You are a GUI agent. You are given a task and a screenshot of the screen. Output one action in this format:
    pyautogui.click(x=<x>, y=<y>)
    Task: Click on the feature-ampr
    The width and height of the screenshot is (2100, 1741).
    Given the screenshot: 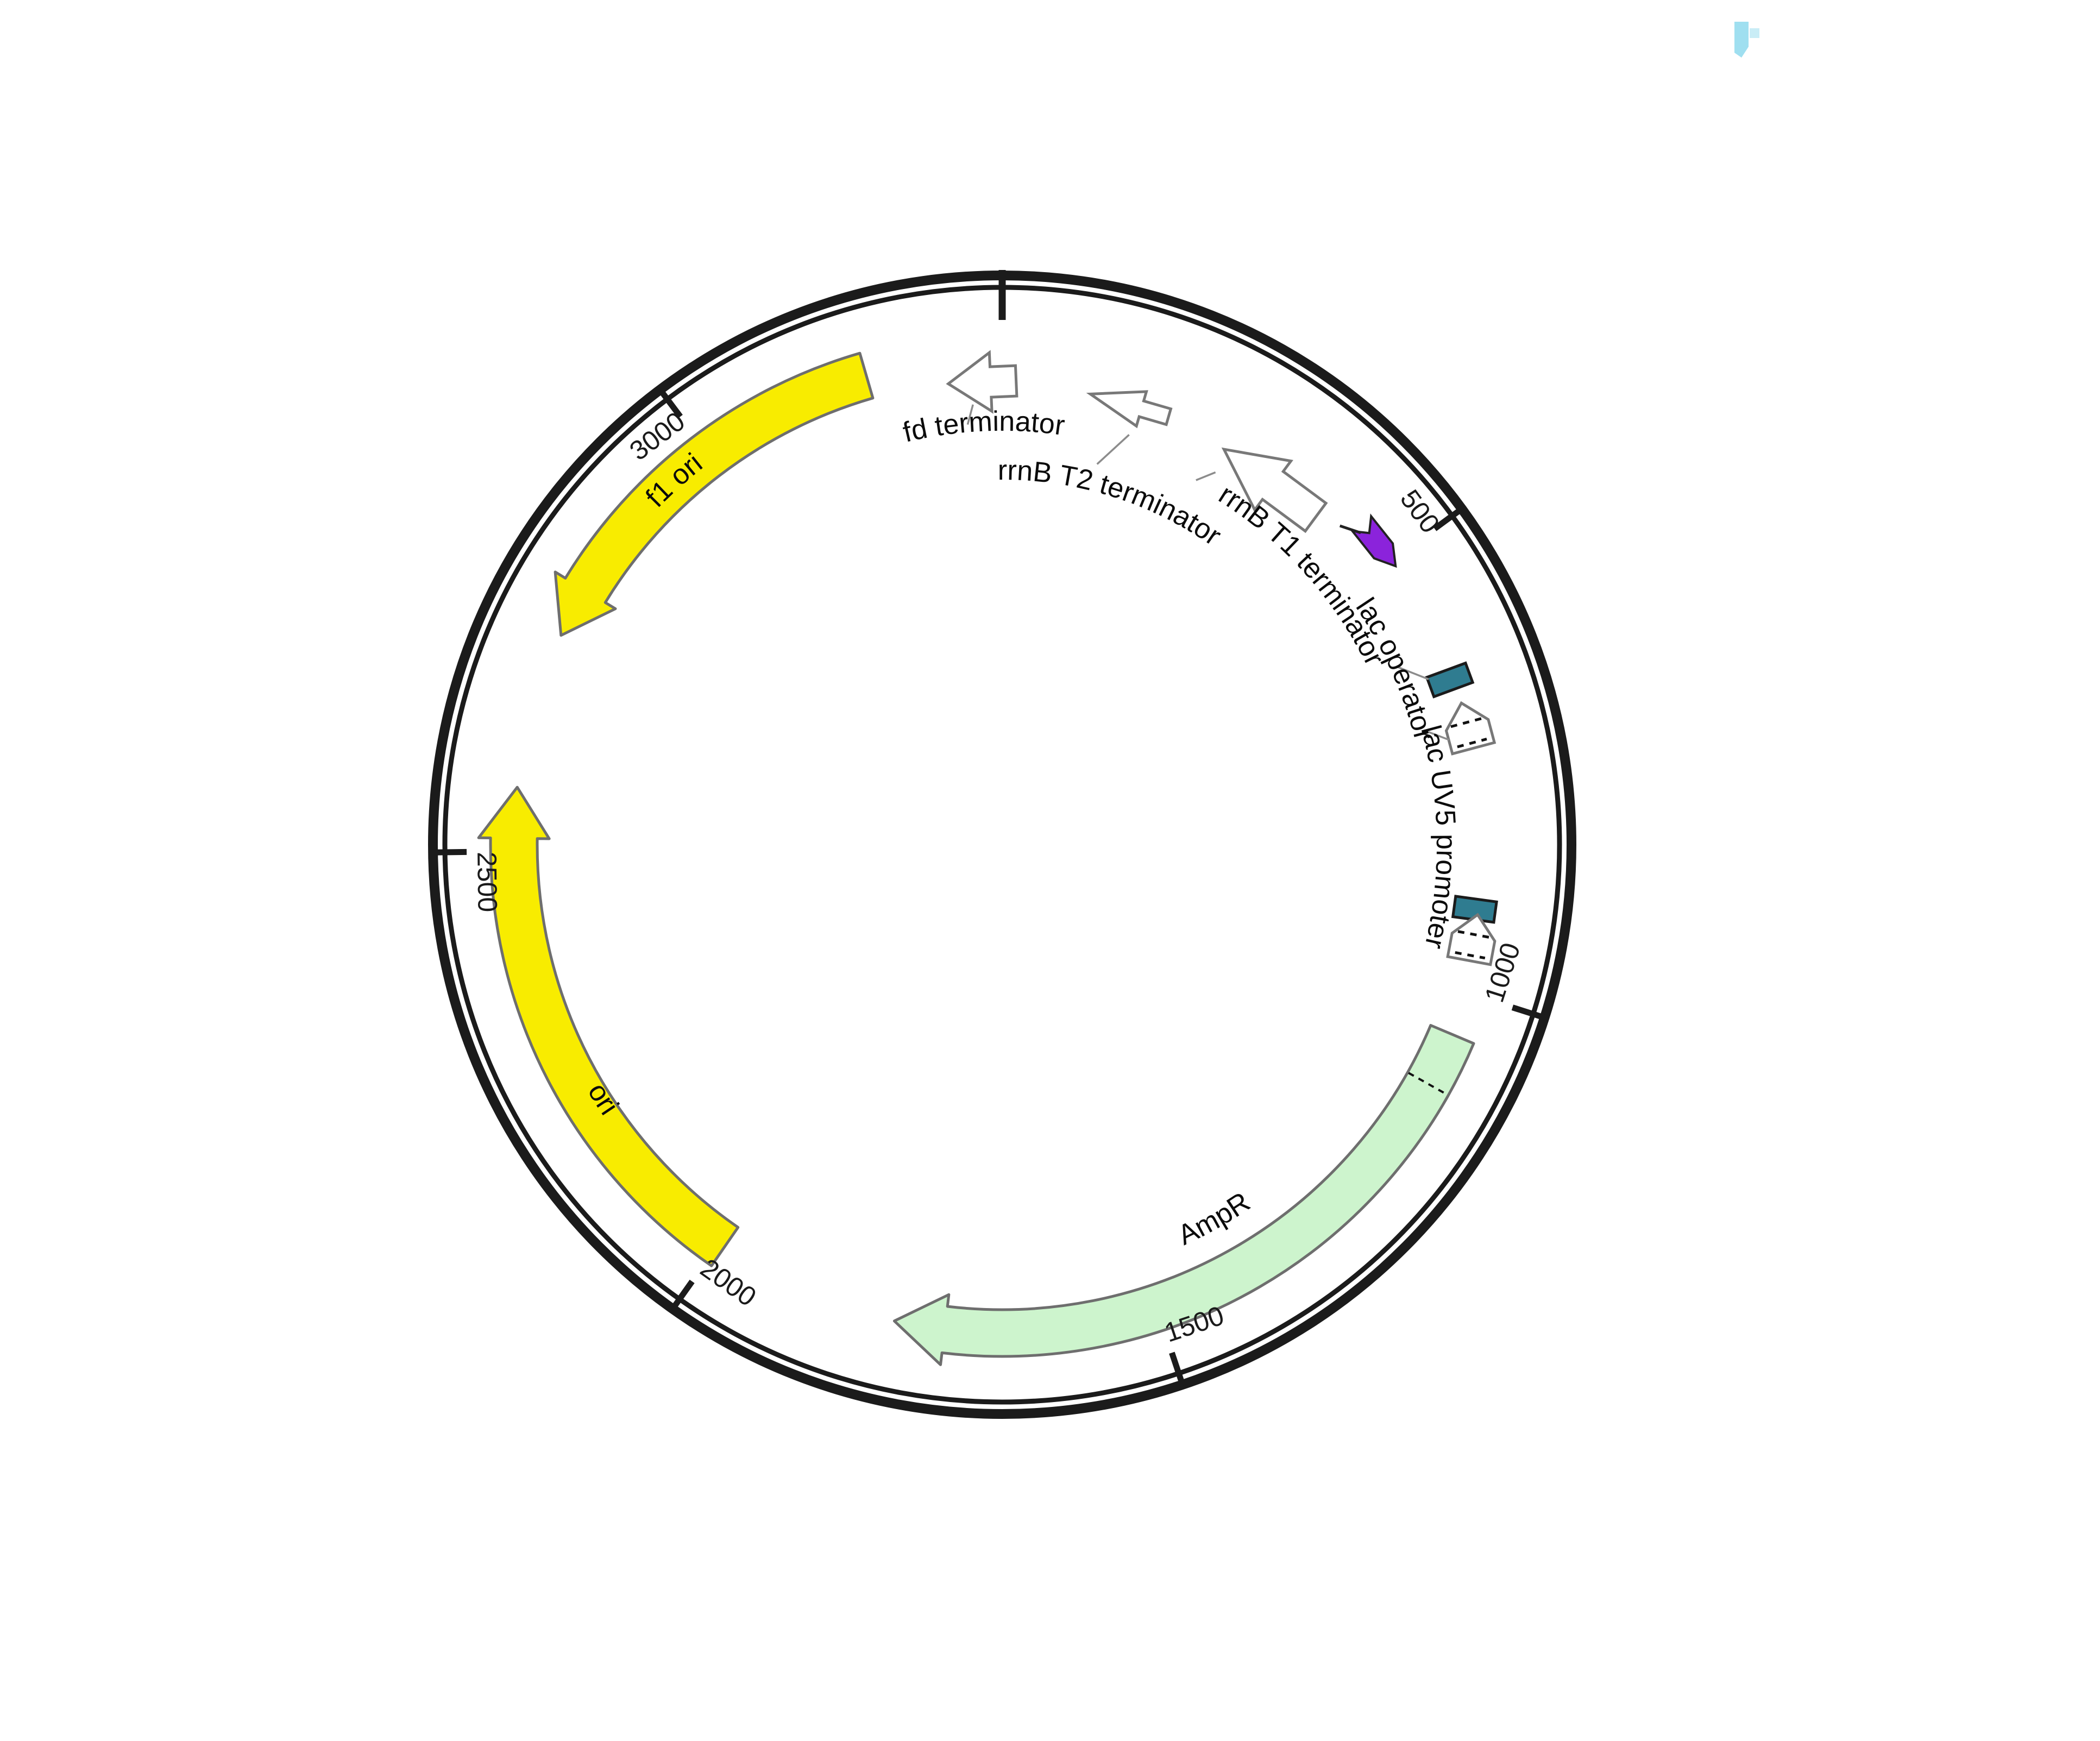 What is the action you would take?
    pyautogui.click(x=1184, y=1195)
    